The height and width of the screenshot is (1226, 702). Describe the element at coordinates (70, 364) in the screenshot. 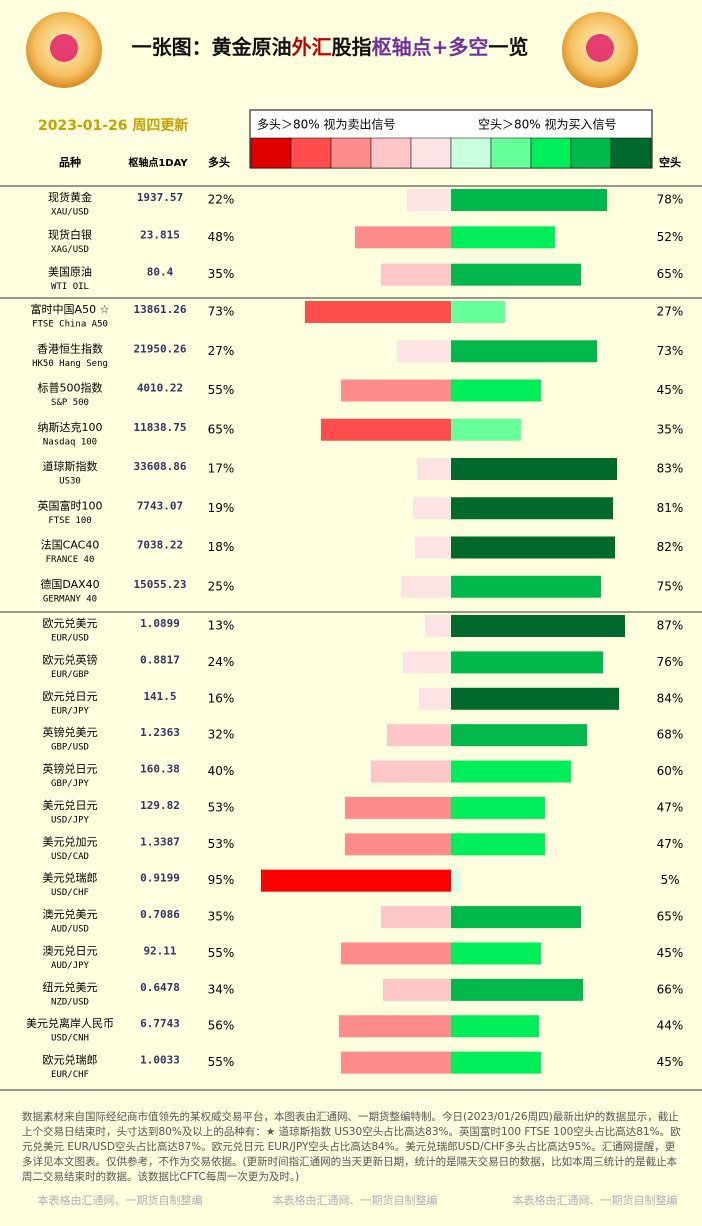

I see `code: HK50 Hang Seng` at that location.